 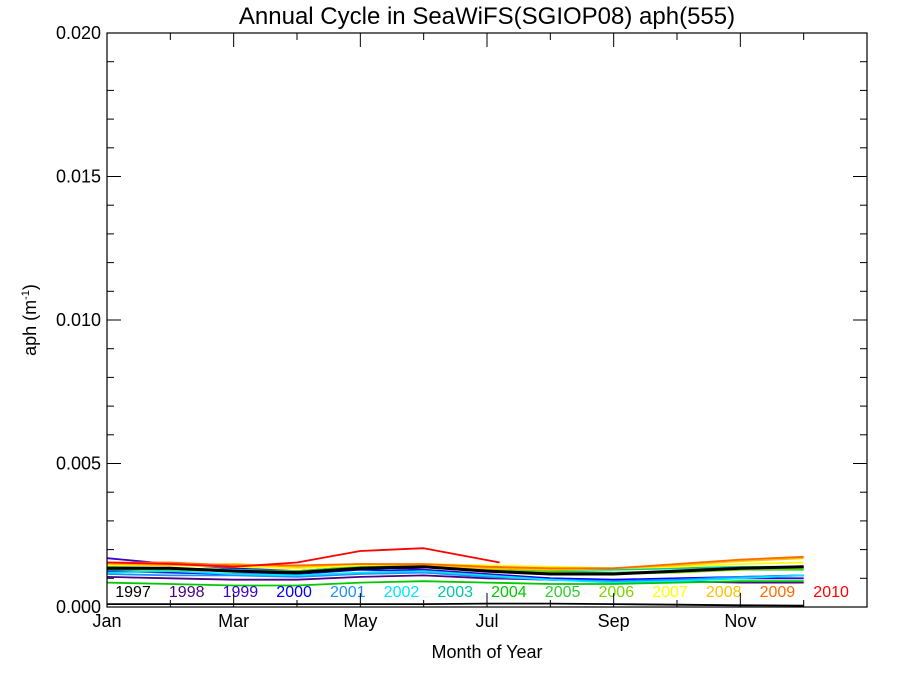 I want to click on legend-entry-2010: 2010, so click(x=831, y=592).